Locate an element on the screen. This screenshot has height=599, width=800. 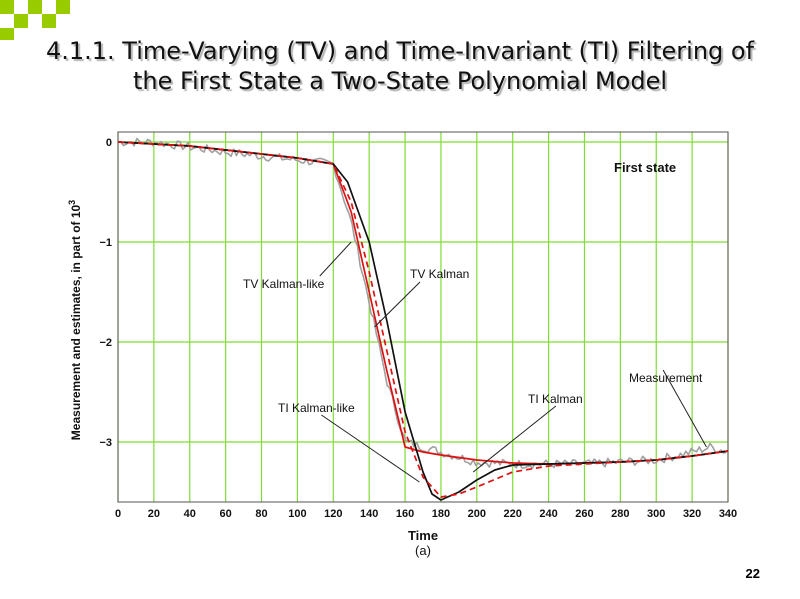
chart-panel-label: First state is located at coordinates (645, 167).